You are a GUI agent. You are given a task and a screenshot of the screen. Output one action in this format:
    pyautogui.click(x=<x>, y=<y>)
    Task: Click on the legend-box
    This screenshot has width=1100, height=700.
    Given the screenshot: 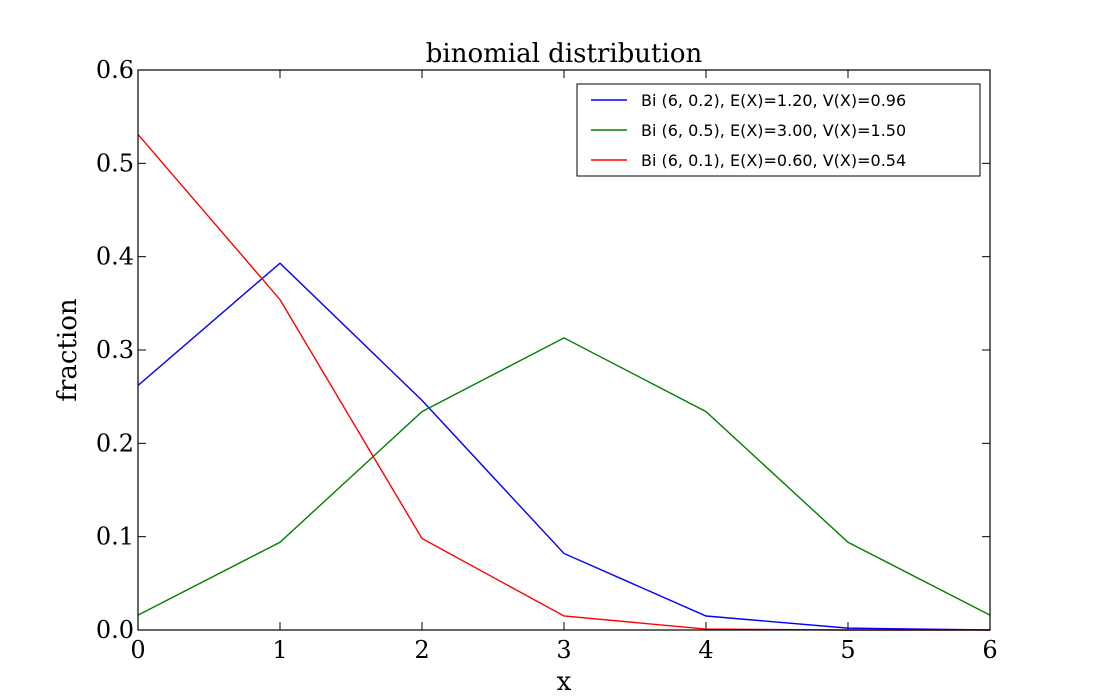 What is the action you would take?
    pyautogui.click(x=778, y=130)
    